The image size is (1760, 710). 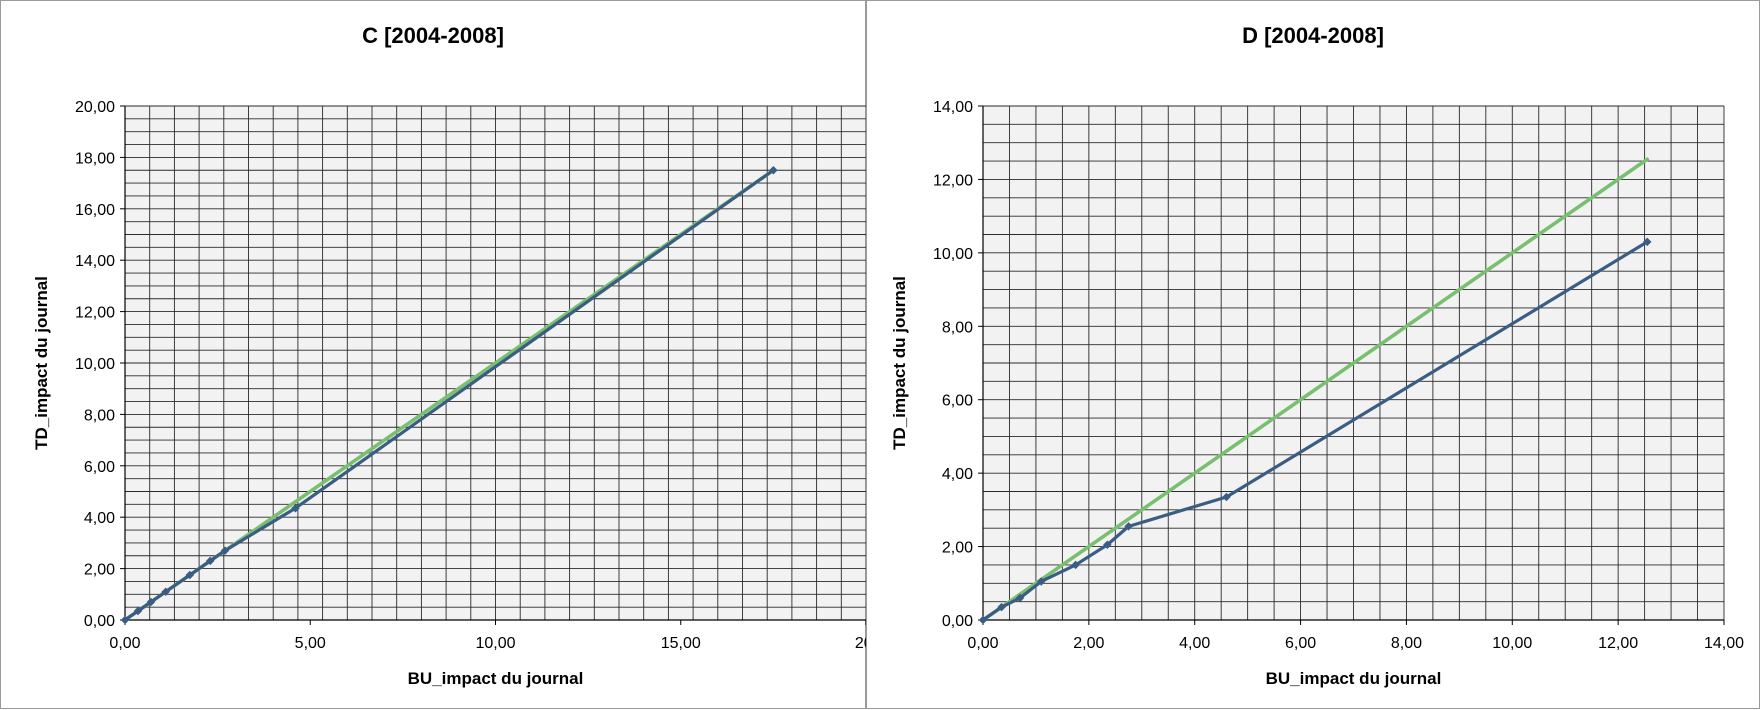 I want to click on y-tick-label: 20,00, so click(x=95, y=107).